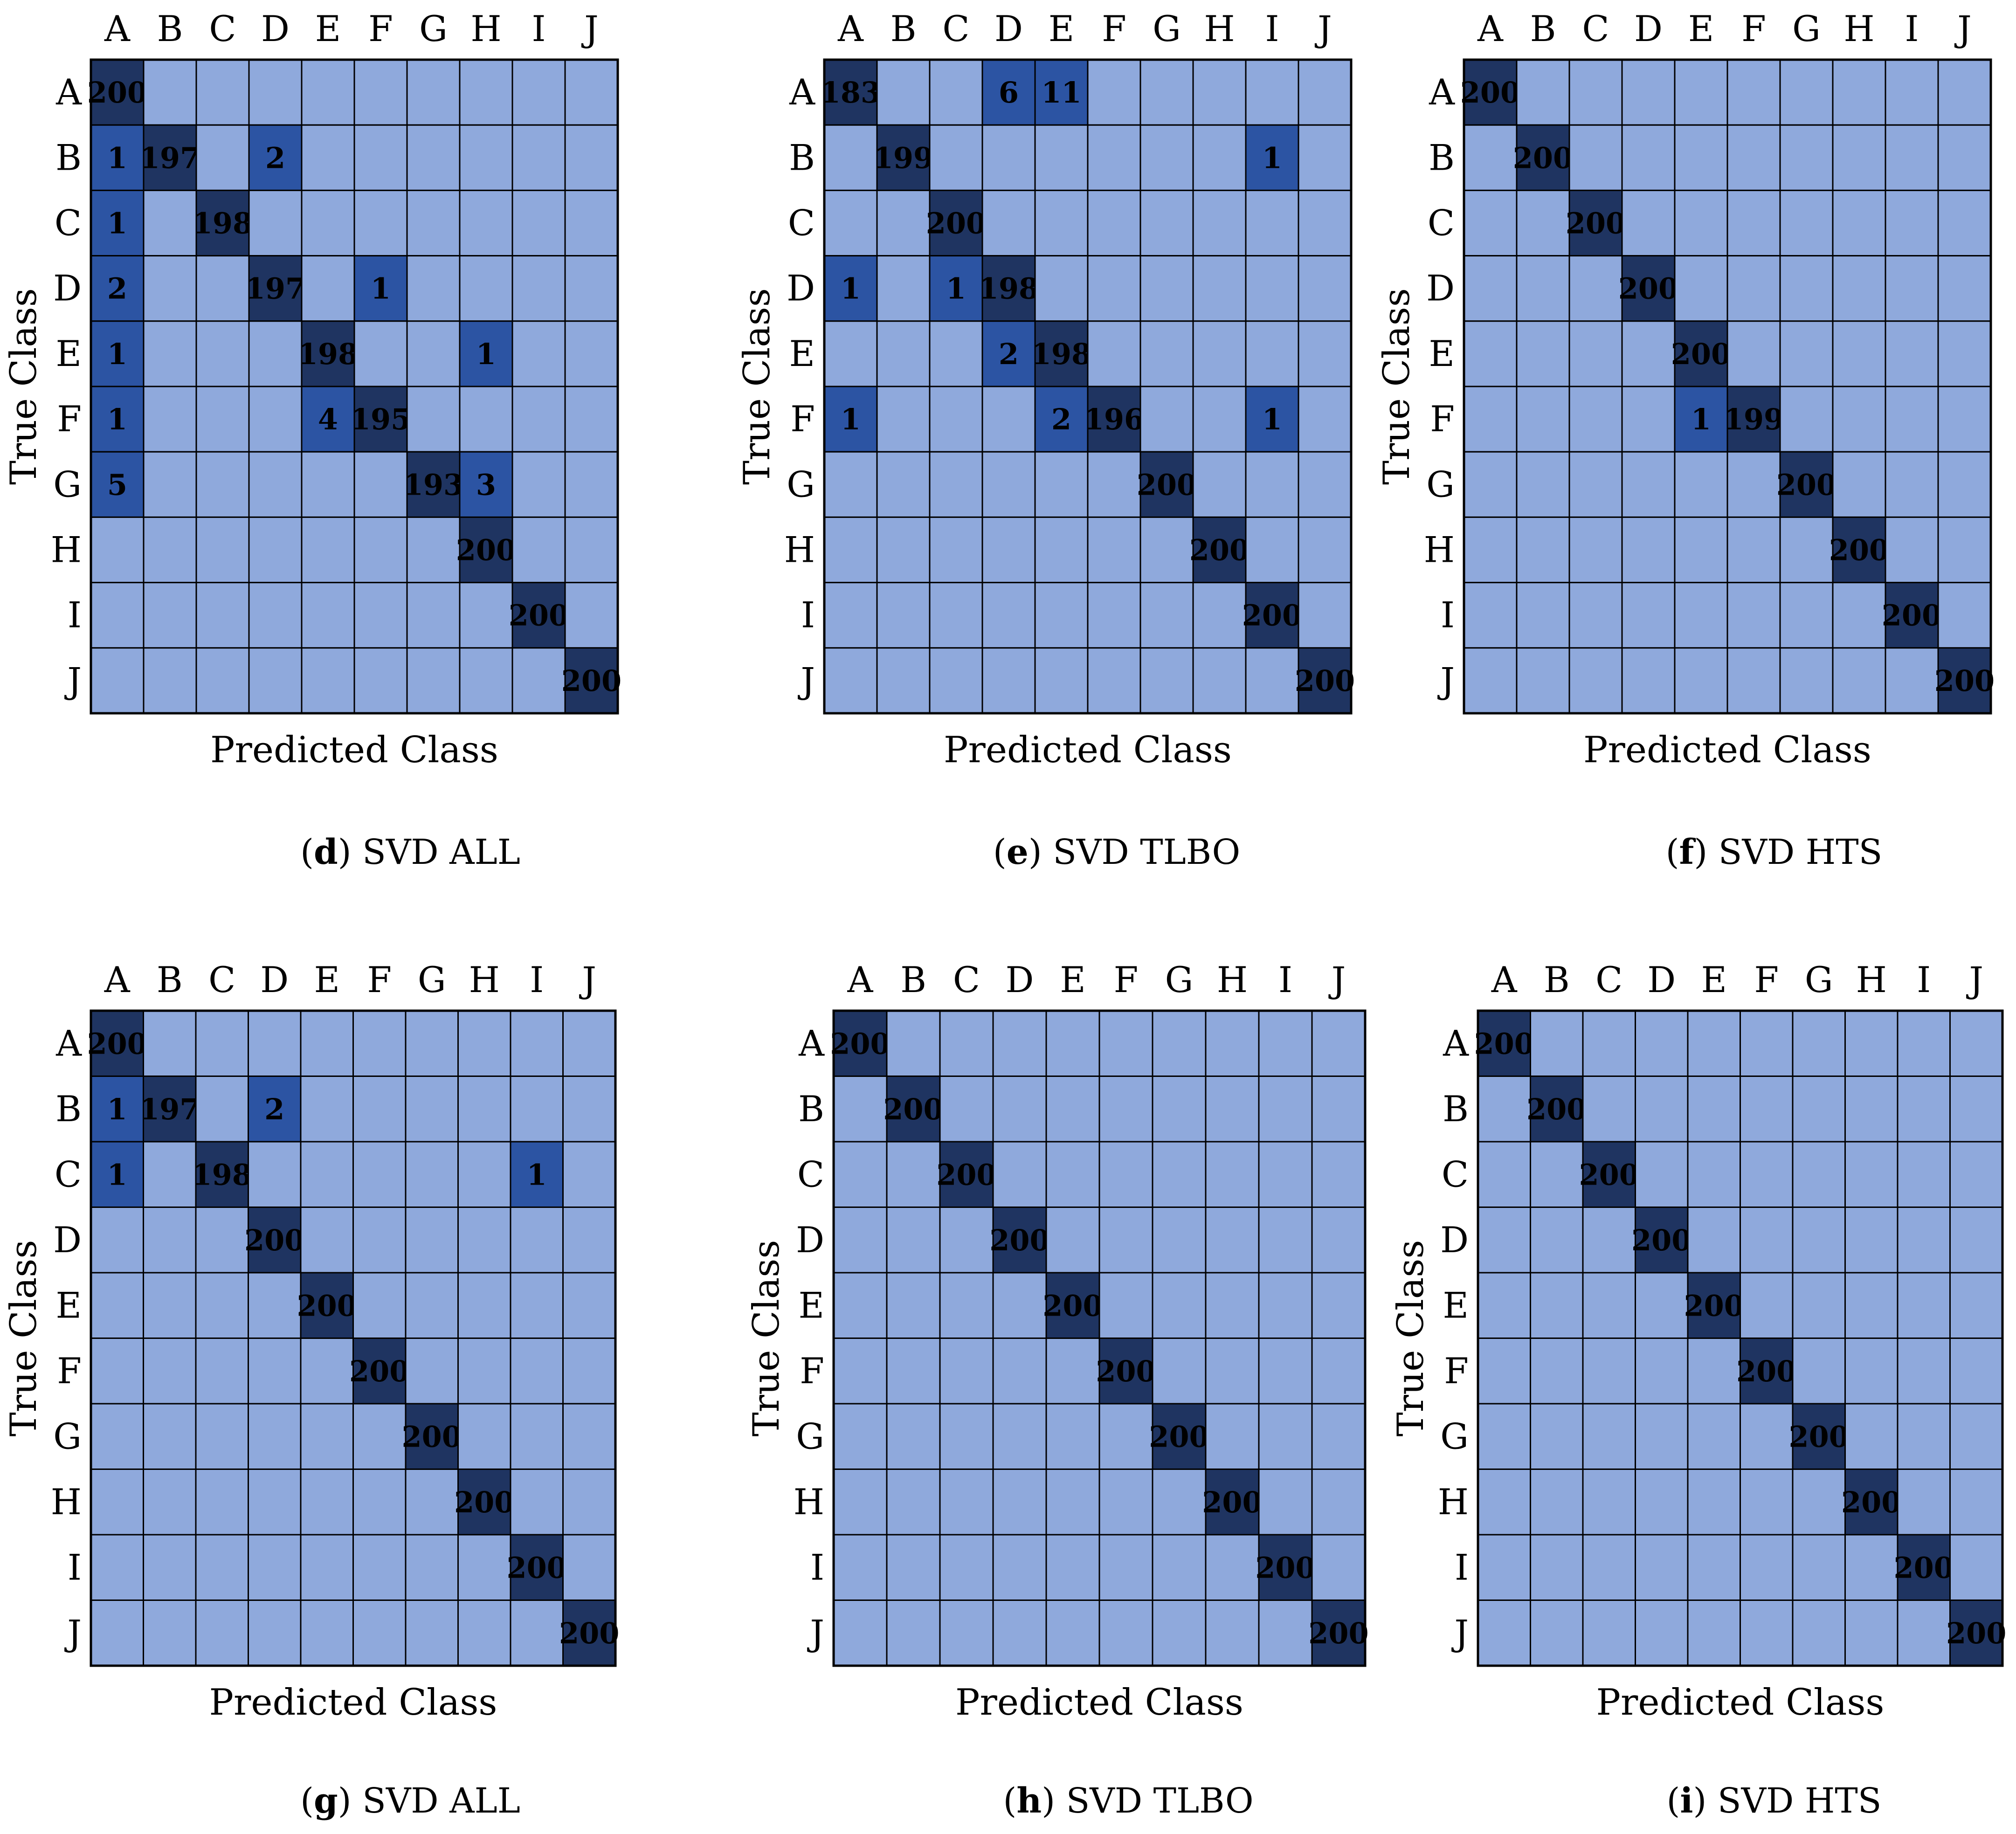 This screenshot has width=2016, height=1834. I want to click on cell-value-label: 199, so click(903, 158).